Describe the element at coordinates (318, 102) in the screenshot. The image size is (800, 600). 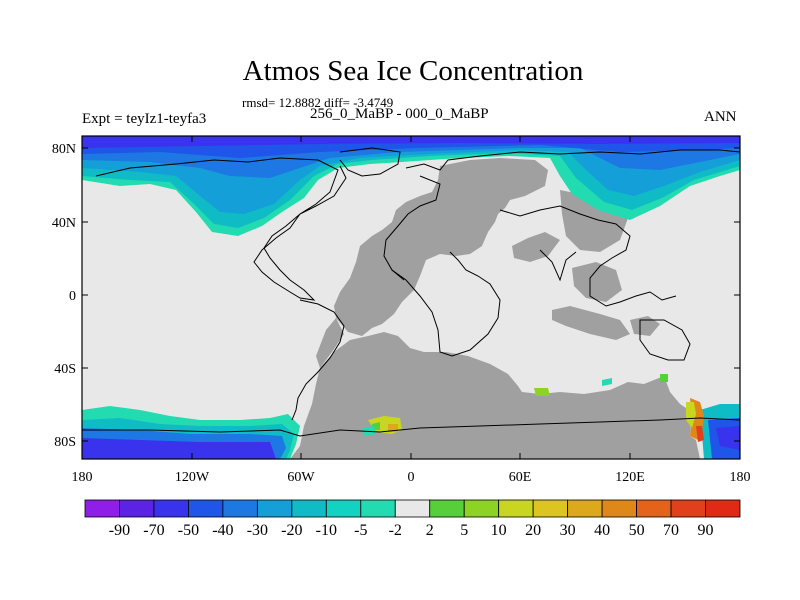
I see `rmsd-diff-stats: rmsd= 12.8882 diff= -3.4749` at that location.